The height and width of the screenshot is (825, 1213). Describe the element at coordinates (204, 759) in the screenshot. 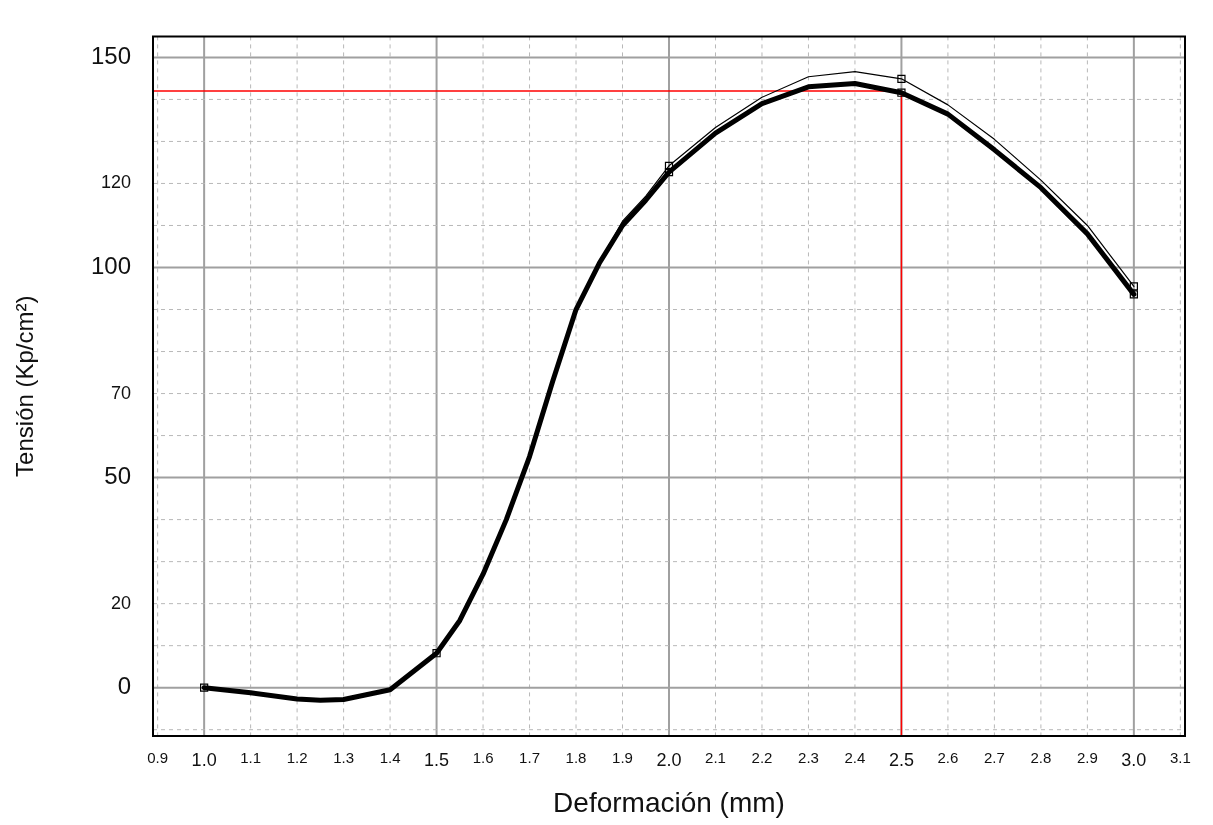

I see `x-tick-label: 1.0` at that location.